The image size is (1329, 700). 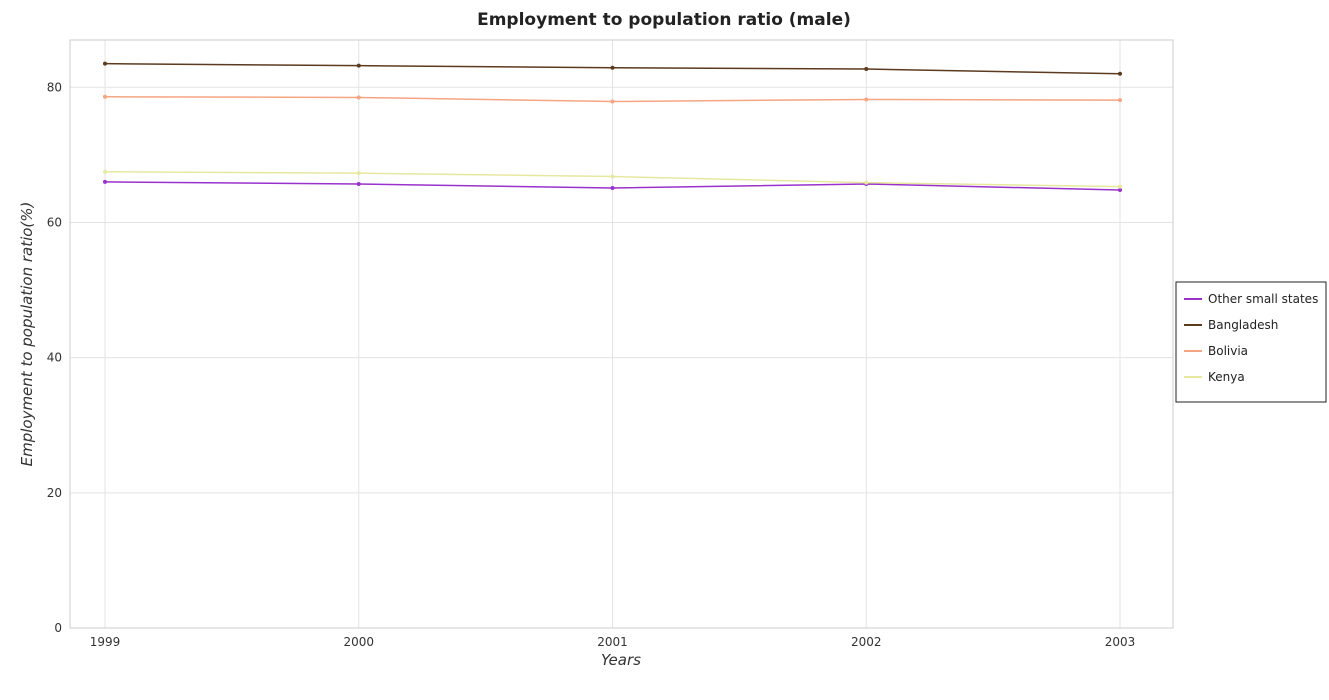 I want to click on y-tick-label: 80, so click(x=54, y=87).